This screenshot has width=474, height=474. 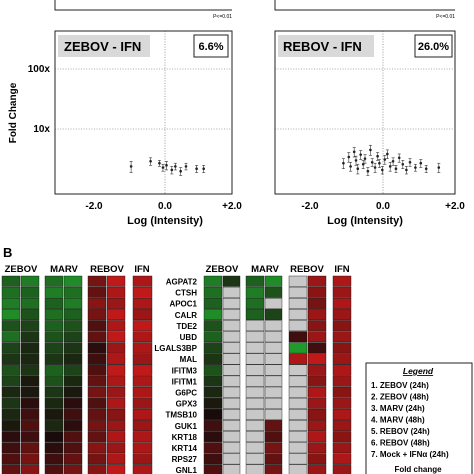 I want to click on plot-frame, so click(x=143, y=112).